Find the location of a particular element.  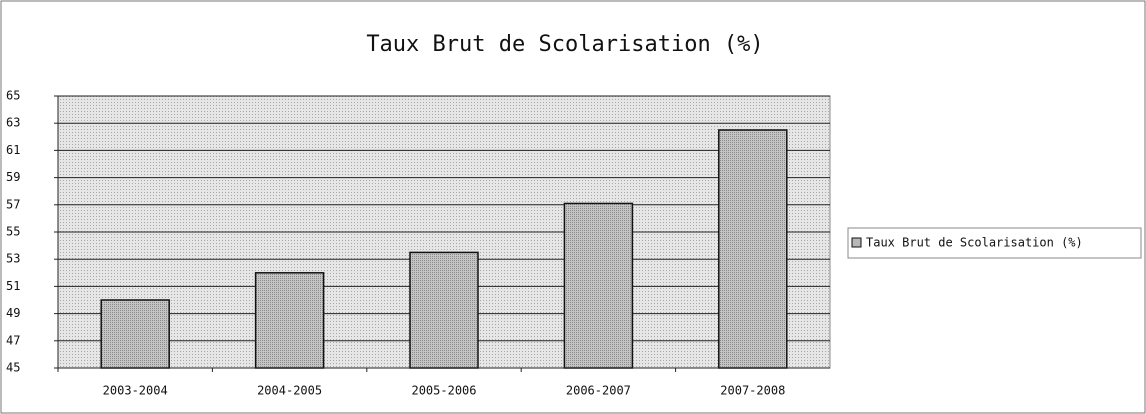

x-tick-label: 2004-2005 is located at coordinates (289, 391).